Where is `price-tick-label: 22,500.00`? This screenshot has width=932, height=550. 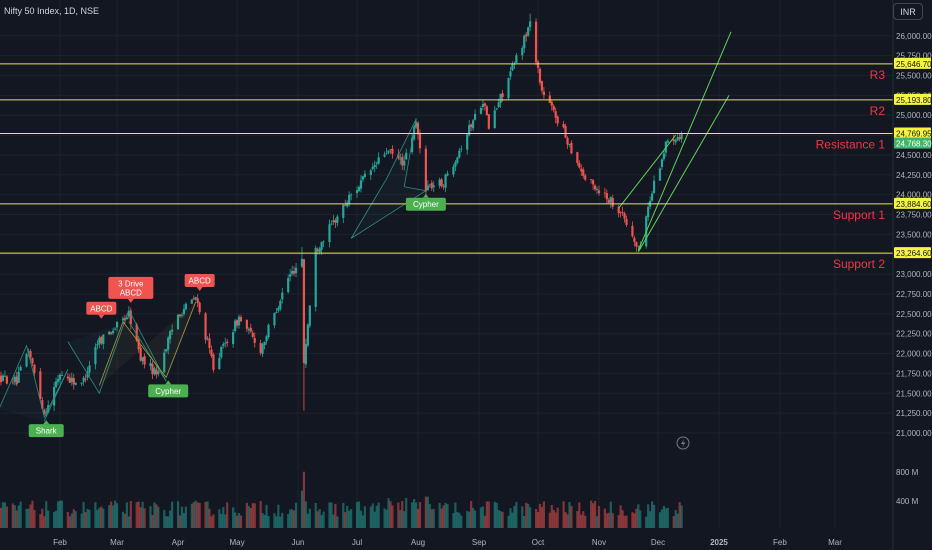 price-tick-label: 22,500.00 is located at coordinates (914, 314).